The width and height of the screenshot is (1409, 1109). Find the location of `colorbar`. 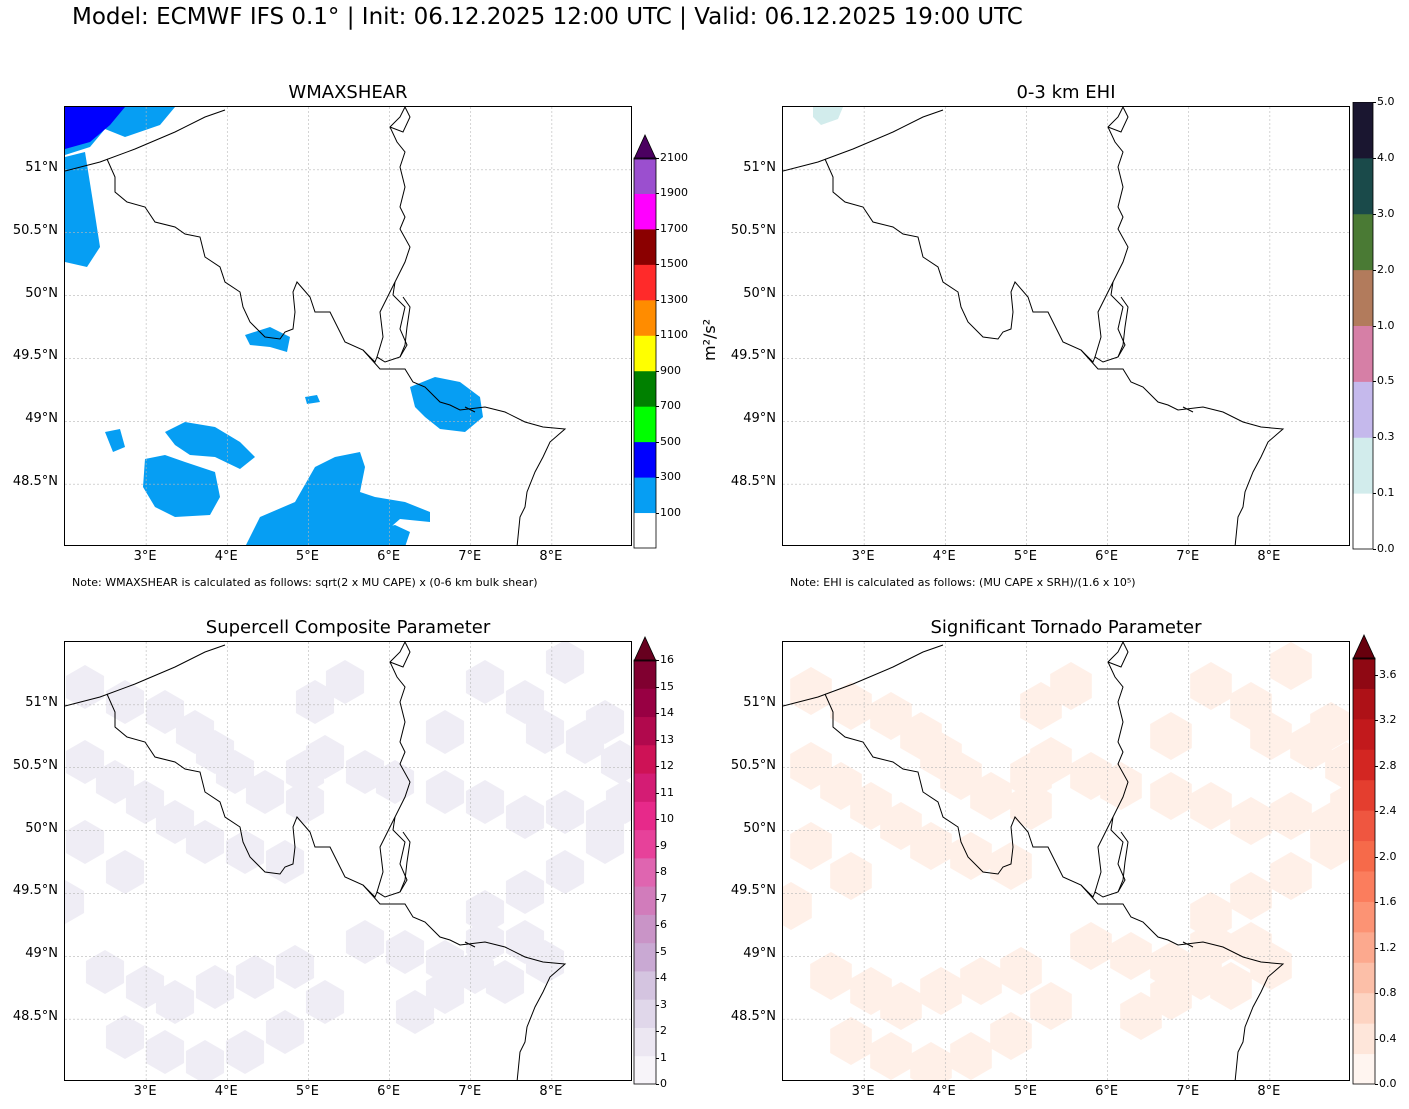

colorbar is located at coordinates (1364, 862).